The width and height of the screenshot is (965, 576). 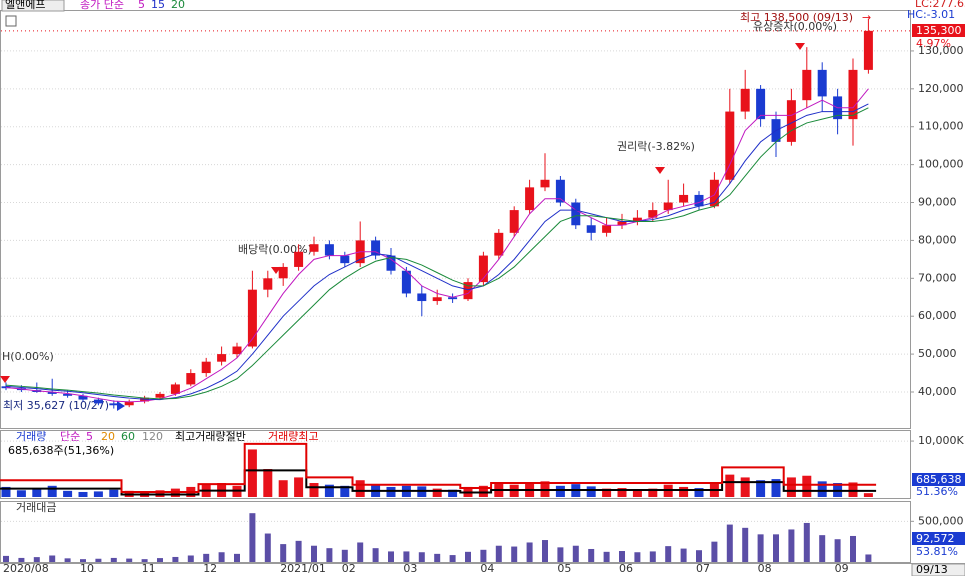 I want to click on y-tick-label: 50,000, so click(x=937, y=353).